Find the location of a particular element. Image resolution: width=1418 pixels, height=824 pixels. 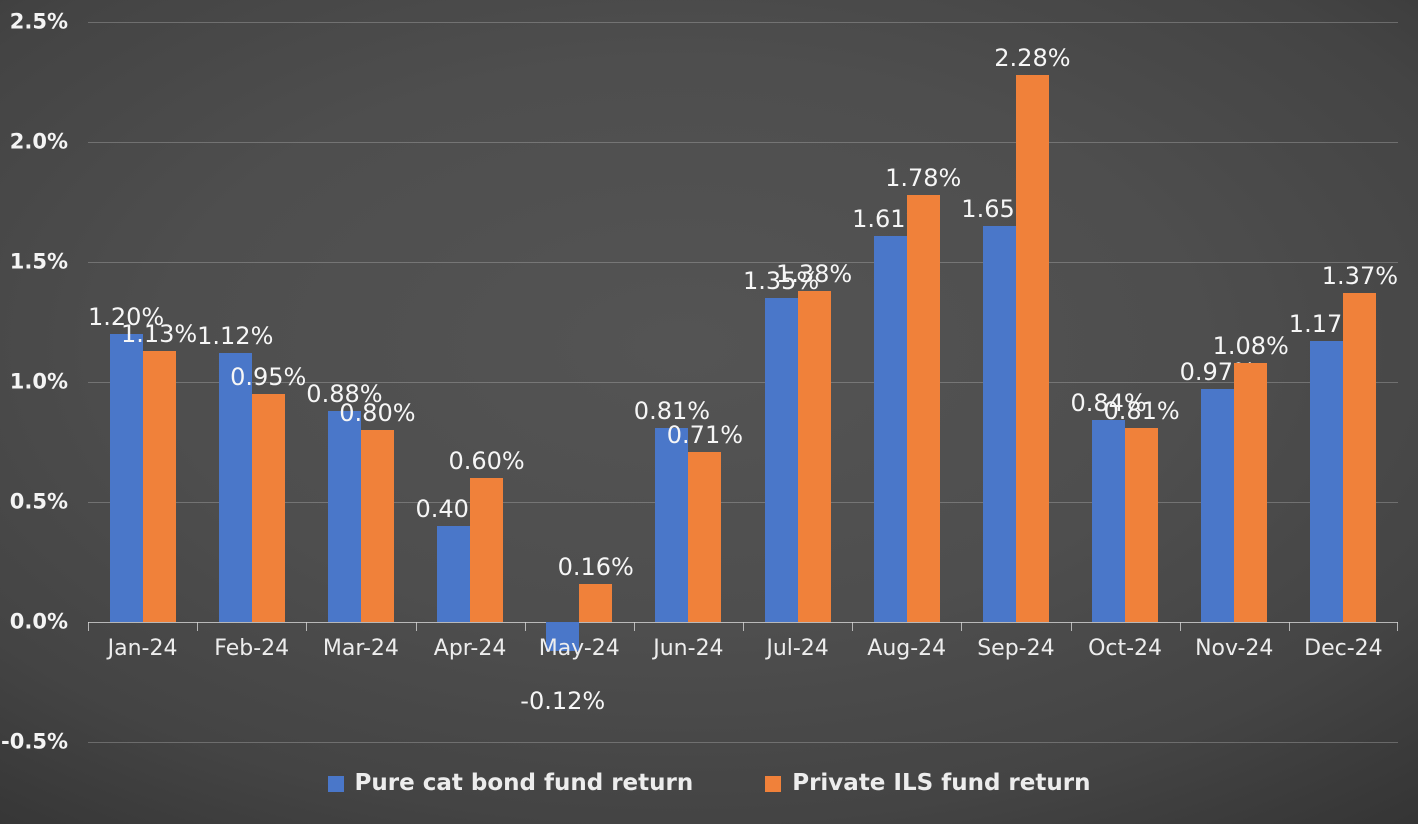

chart-category-jan-24: 1.20% 1.13% Jan-24 is located at coordinates (142, 382).